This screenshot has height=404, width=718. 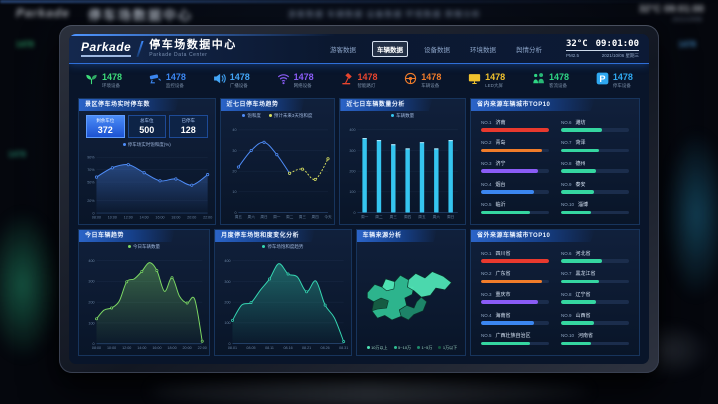 I want to click on nav-item: 游客数据, so click(x=342, y=50).